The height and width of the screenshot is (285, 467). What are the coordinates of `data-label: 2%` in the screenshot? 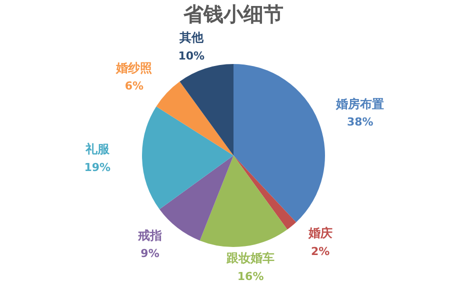 It's located at (320, 251).